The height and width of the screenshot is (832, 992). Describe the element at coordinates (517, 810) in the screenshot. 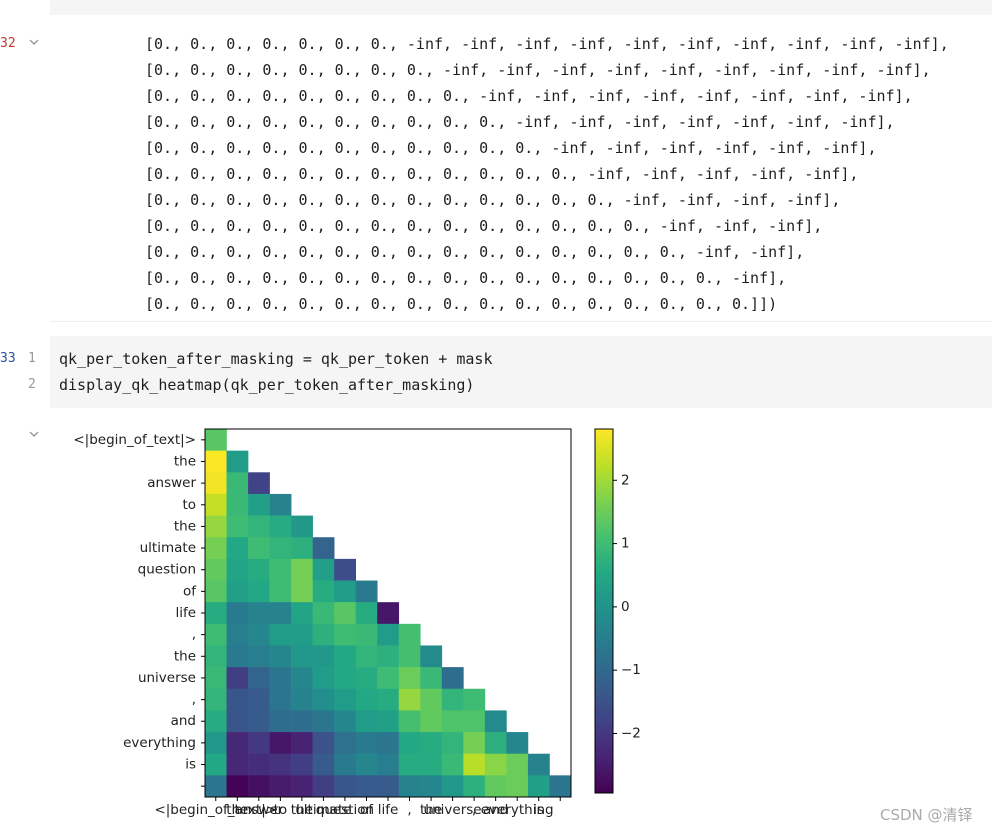

I see `x-tick-label: everything` at that location.